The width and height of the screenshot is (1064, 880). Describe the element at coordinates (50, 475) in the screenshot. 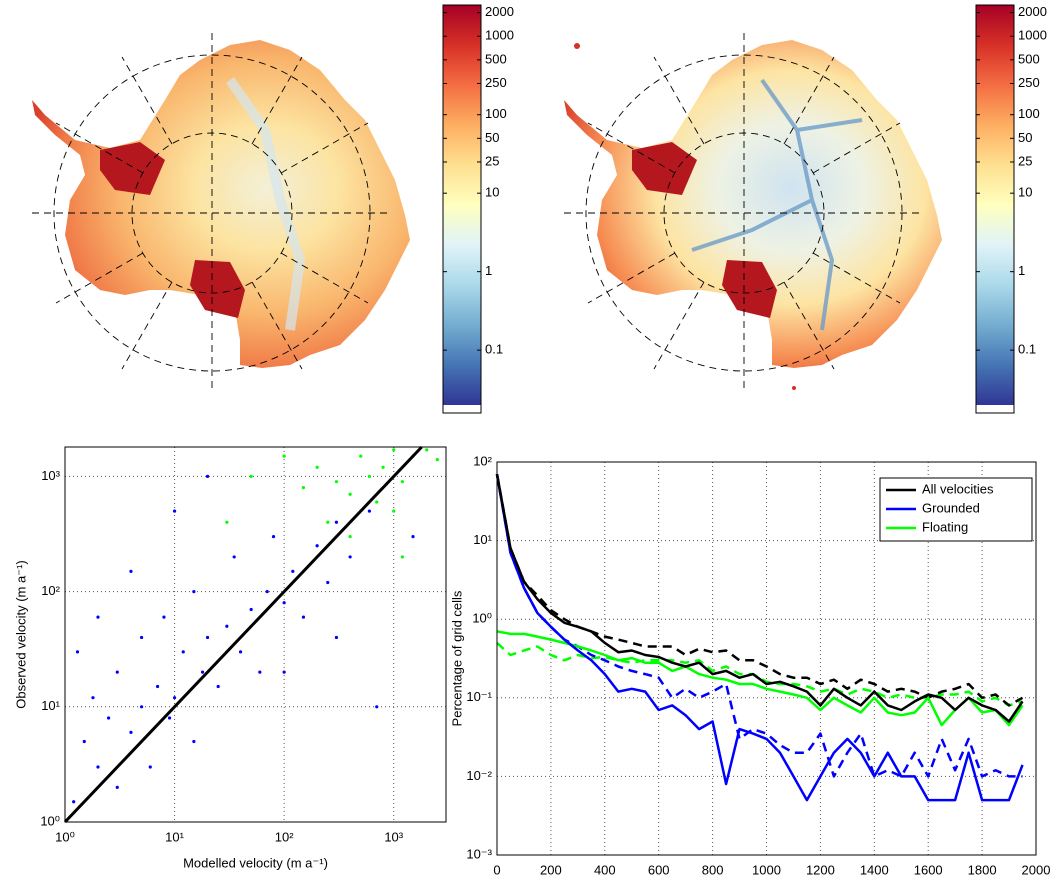

I see `y-tick-label: 10³` at that location.